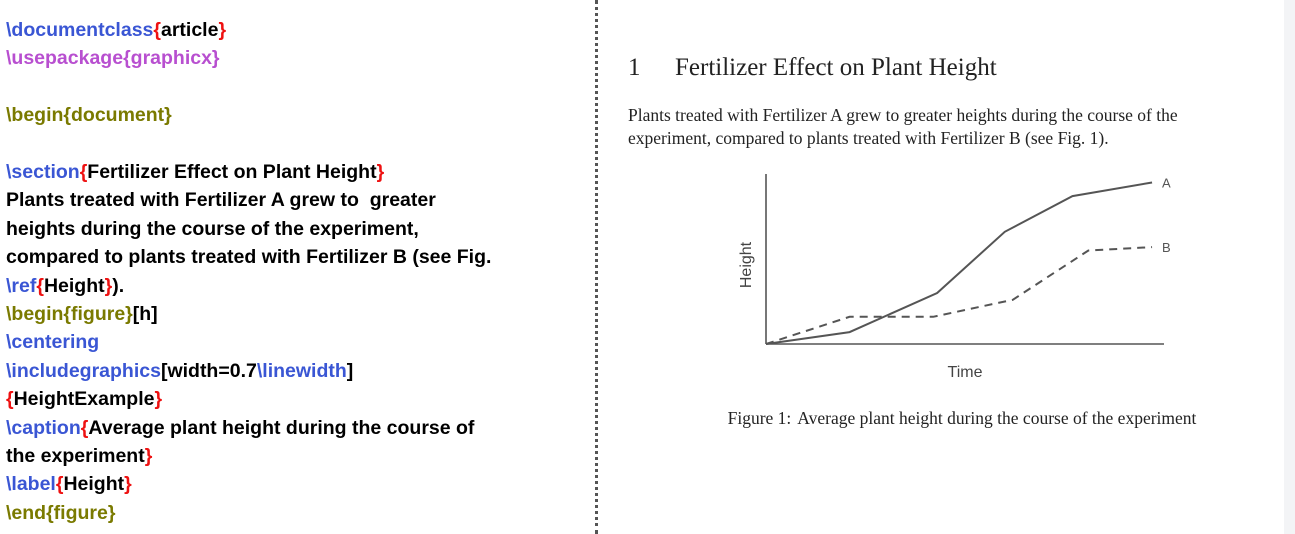 This screenshot has width=1295, height=534. Describe the element at coordinates (43, 172) in the screenshot. I see `code-token: \section` at that location.